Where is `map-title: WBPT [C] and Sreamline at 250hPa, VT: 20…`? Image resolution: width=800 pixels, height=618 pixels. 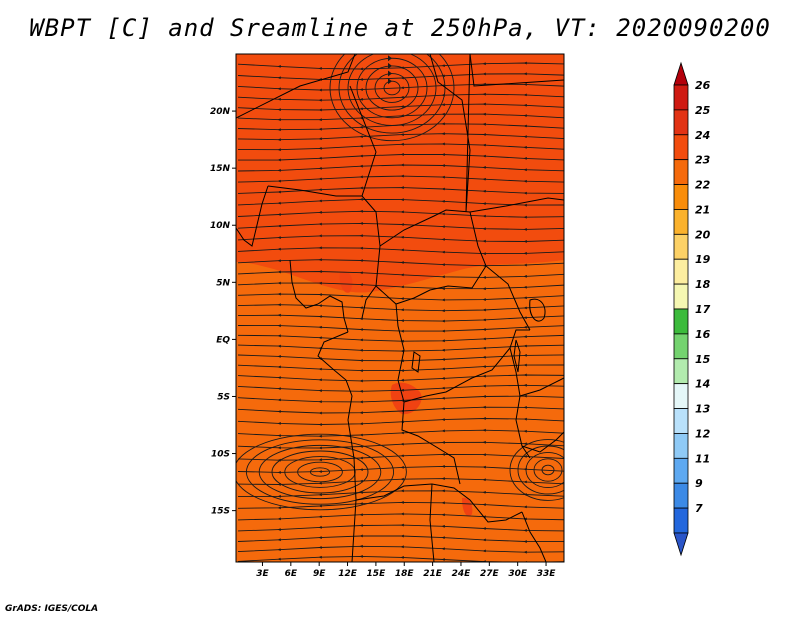 map-title: WBPT [C] and Sreamline at 250hPa, VT: 20… is located at coordinates (400, 28).